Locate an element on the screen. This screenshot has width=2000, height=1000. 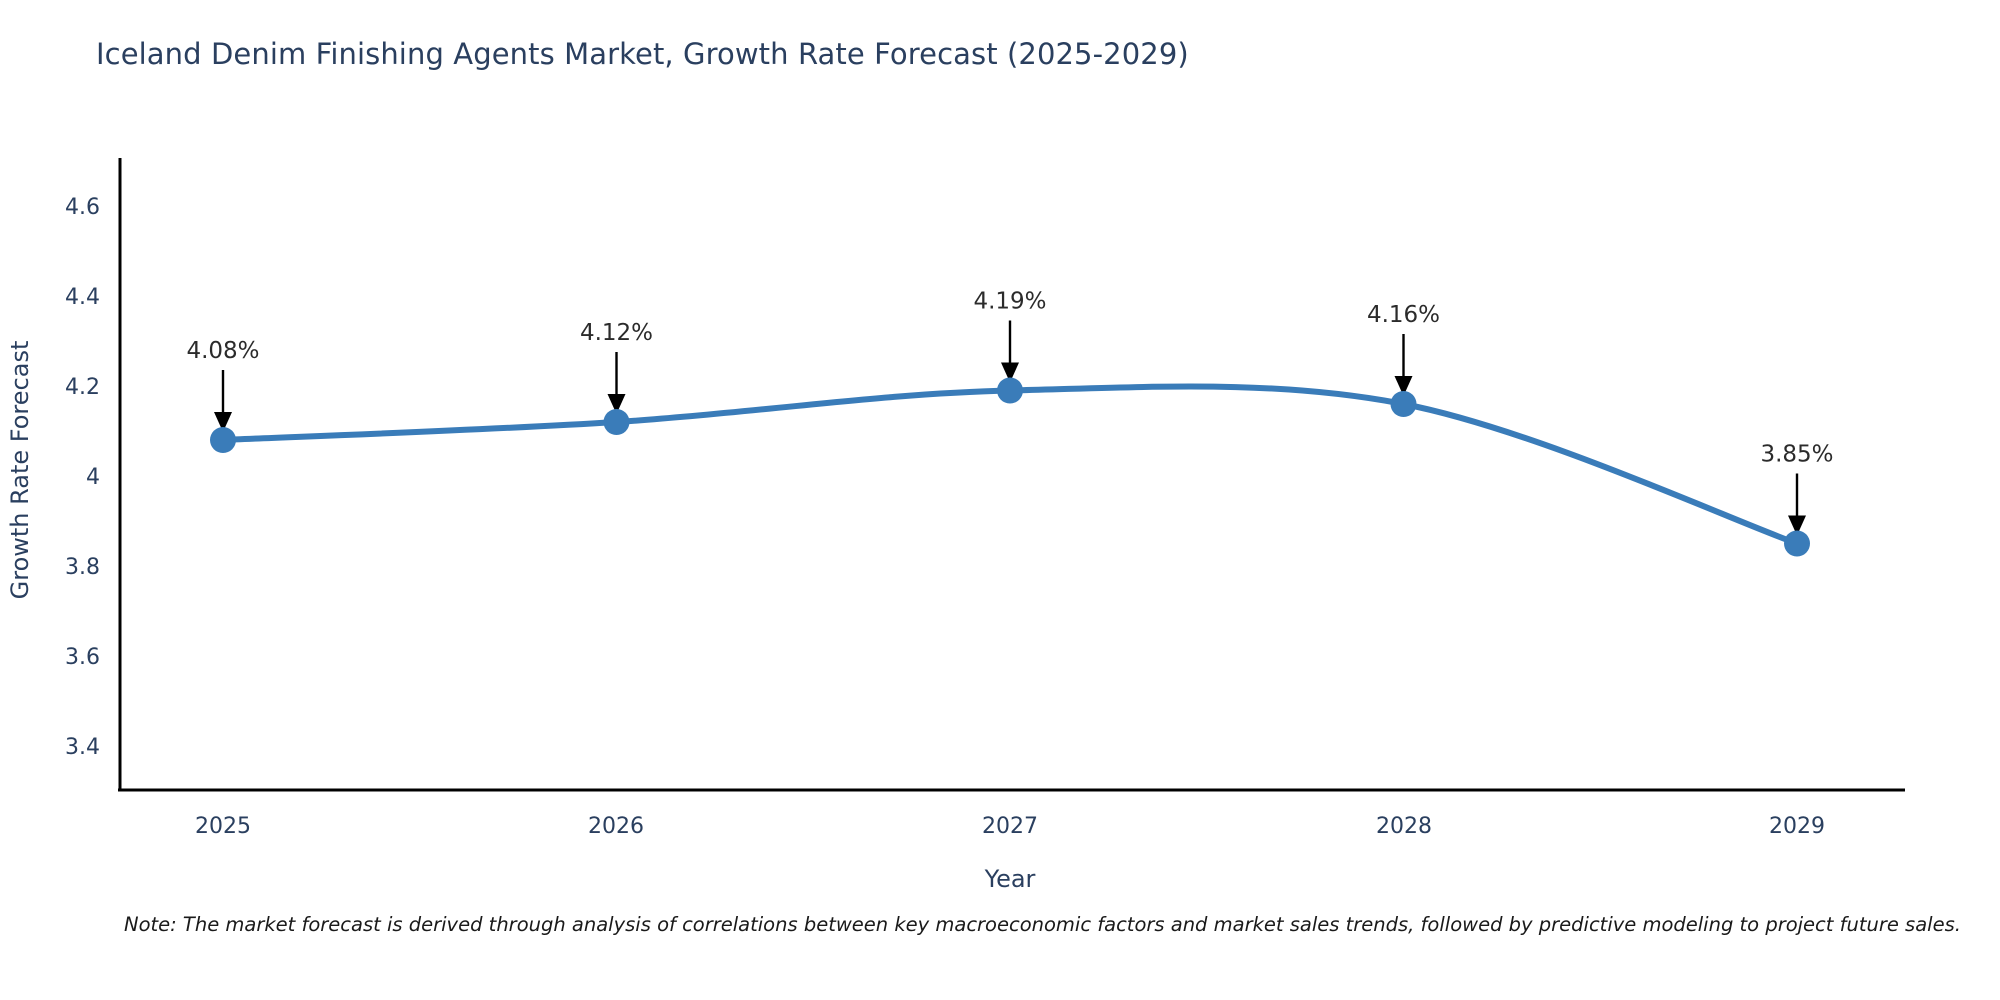
x-tick-label: 2028 is located at coordinates (1404, 826).